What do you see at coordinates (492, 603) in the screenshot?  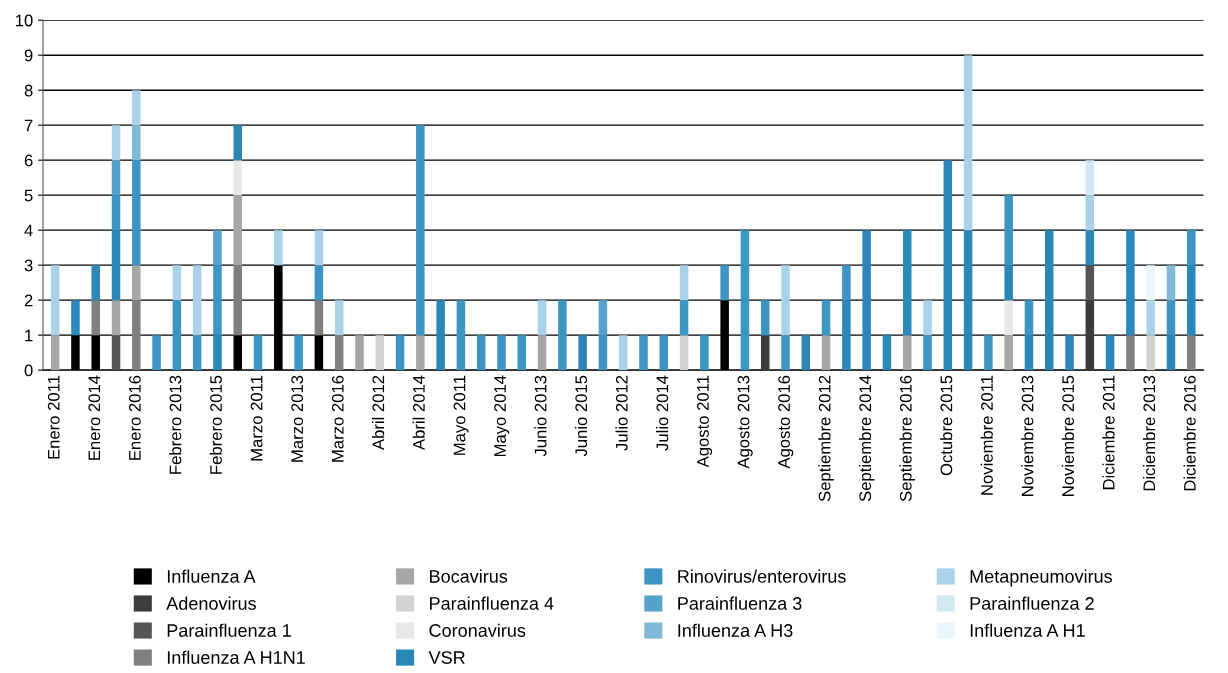 I see `legend-label: Parainfluenza 4` at bounding box center [492, 603].